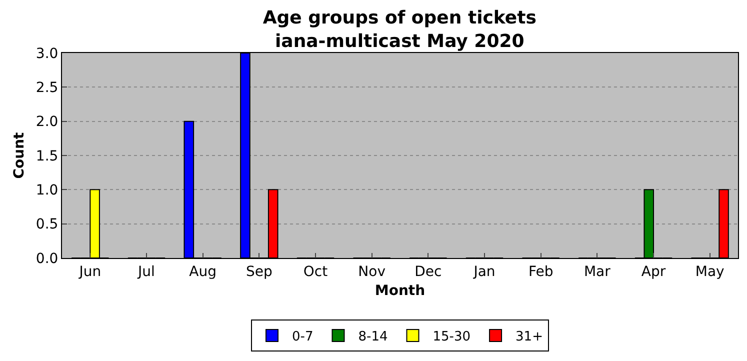  What do you see at coordinates (47, 88) in the screenshot?
I see `y-tick-label: 2.5` at bounding box center [47, 88].